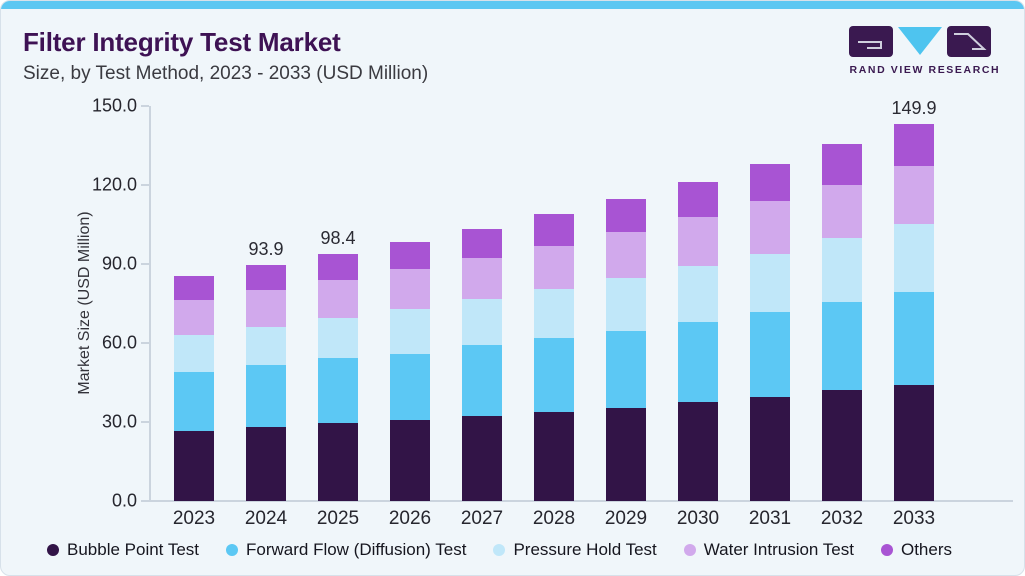  Describe the element at coordinates (914, 107) in the screenshot. I see `bar-total-label: 149.9` at that location.